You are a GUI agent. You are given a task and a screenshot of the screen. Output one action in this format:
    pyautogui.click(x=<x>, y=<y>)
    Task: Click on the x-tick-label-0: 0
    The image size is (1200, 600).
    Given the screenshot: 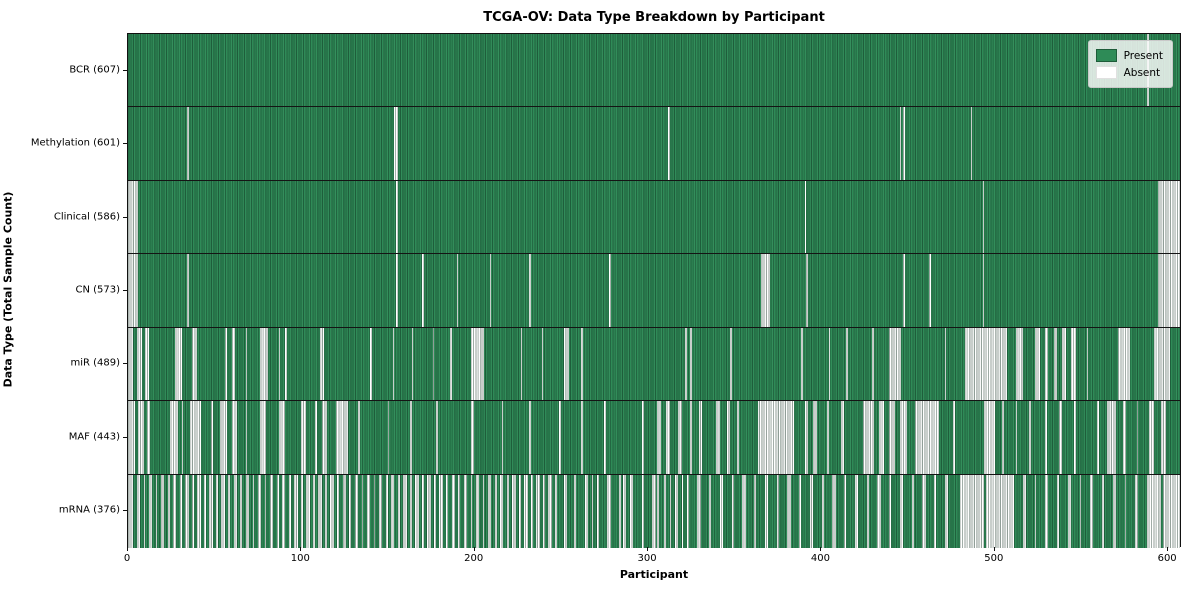 What is the action you would take?
    pyautogui.click(x=127, y=558)
    